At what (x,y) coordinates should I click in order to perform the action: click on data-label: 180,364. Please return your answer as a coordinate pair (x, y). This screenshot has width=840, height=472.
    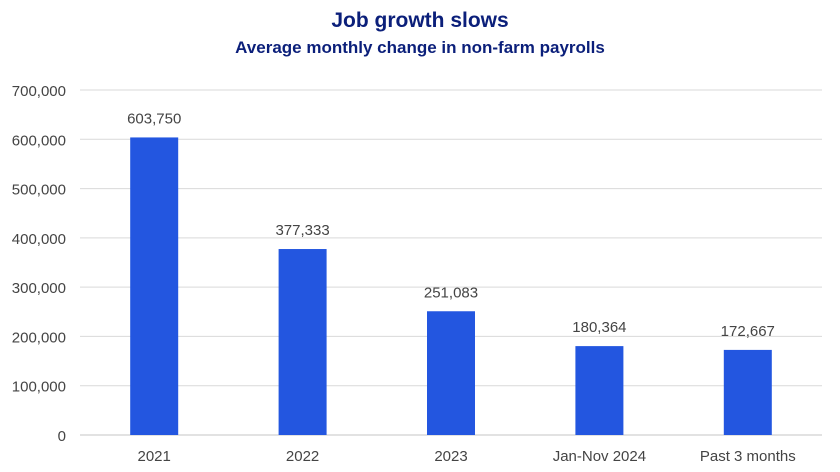
    Looking at the image, I should click on (599, 327).